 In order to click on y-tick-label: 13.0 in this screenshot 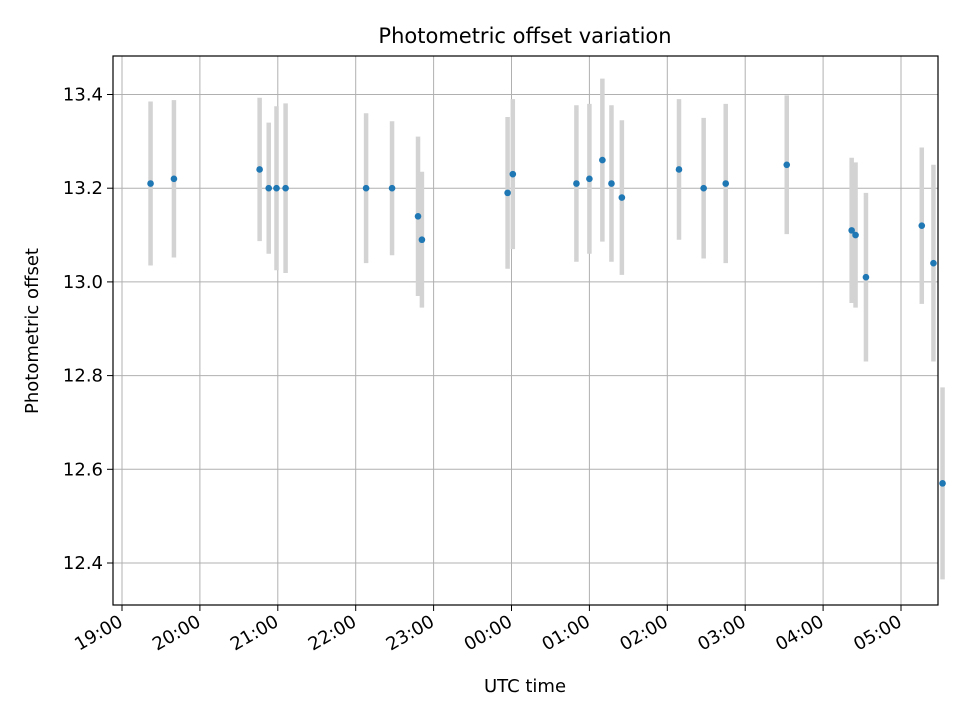, I will do `click(83, 282)`.